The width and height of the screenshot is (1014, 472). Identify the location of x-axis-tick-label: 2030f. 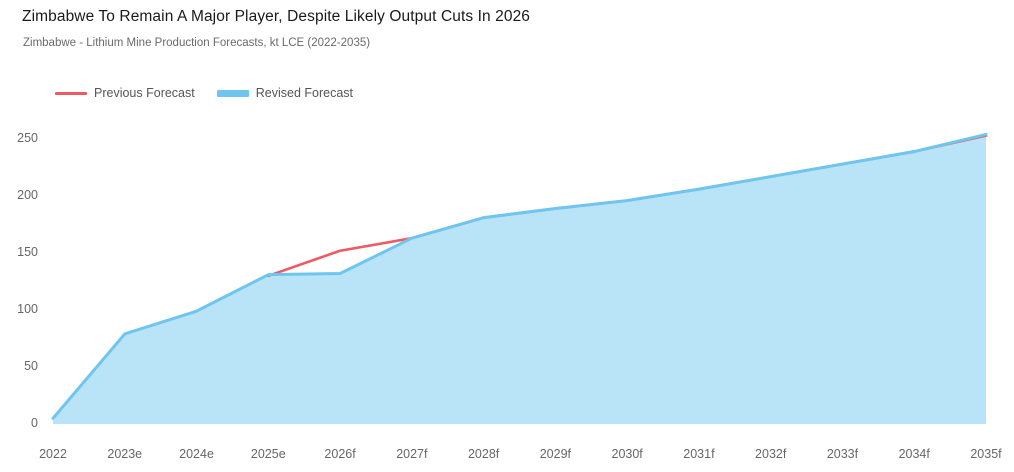
(627, 454).